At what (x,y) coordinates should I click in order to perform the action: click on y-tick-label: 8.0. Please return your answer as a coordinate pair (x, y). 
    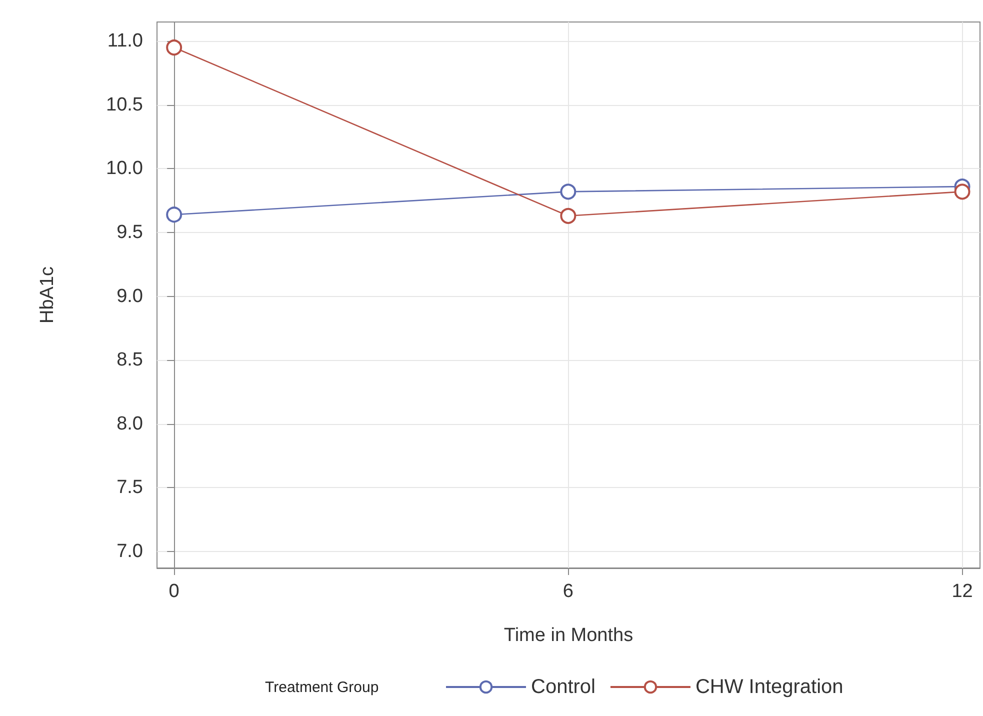
    Looking at the image, I should click on (129, 423).